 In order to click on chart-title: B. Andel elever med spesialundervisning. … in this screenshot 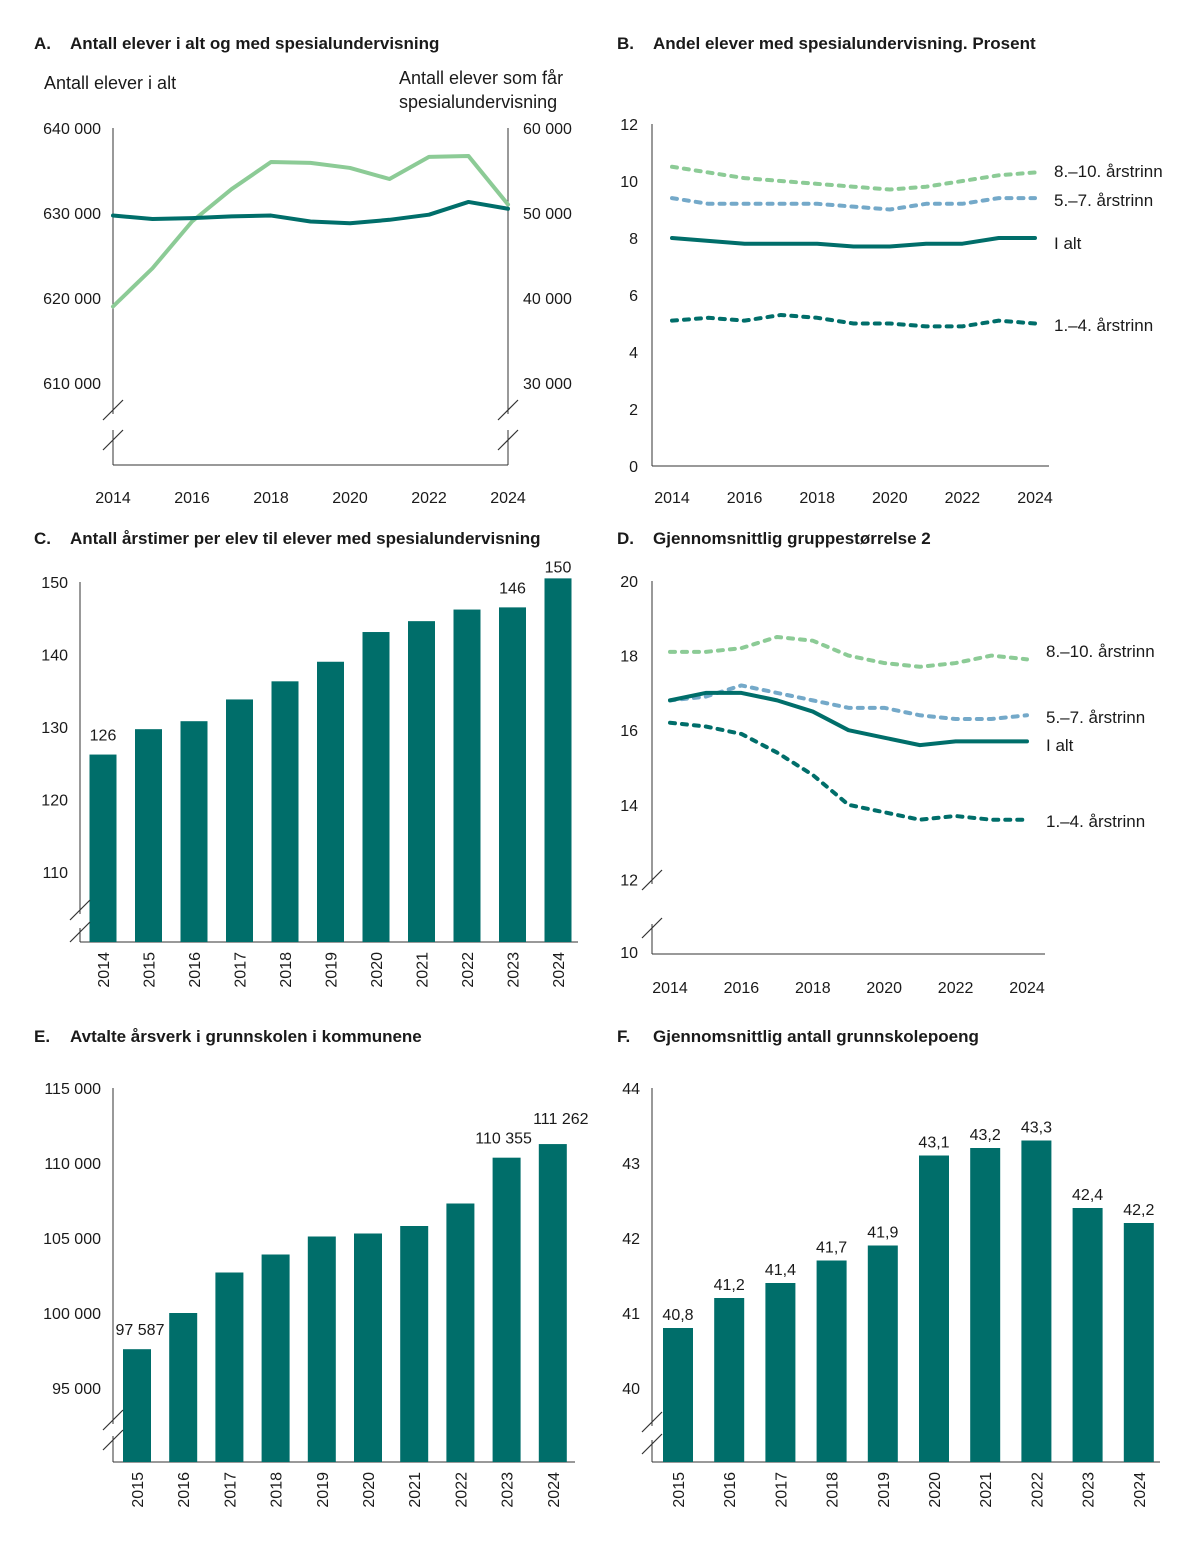, I will do `click(826, 44)`.